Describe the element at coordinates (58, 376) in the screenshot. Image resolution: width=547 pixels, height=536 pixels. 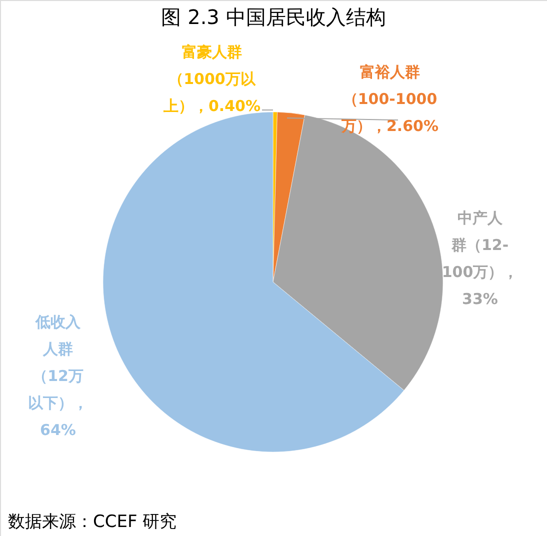
I see `slice-label: 低收入人群（12万以下），64%` at that location.